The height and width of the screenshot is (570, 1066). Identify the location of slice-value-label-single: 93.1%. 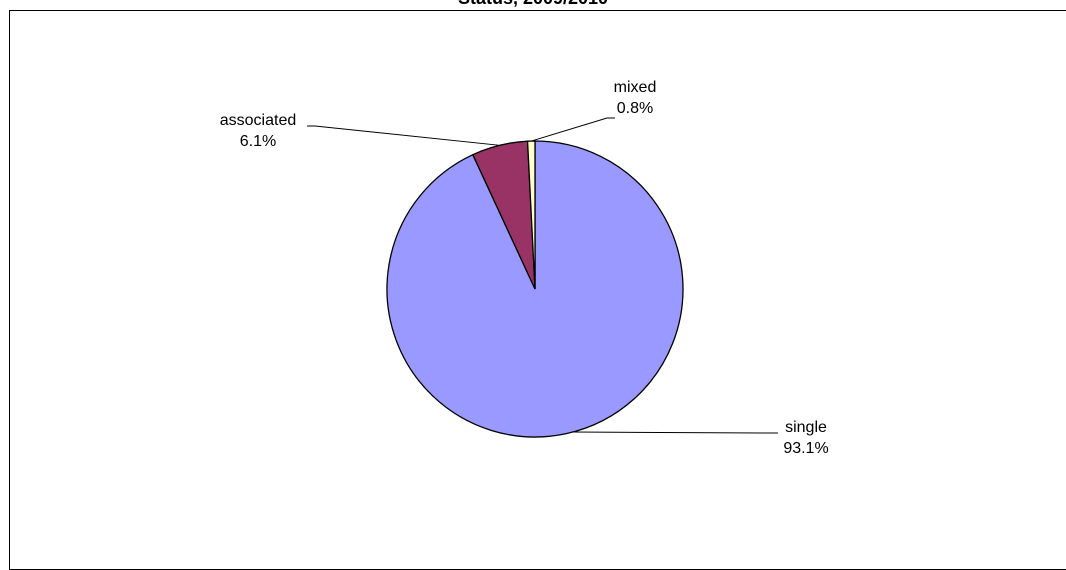
(805, 448).